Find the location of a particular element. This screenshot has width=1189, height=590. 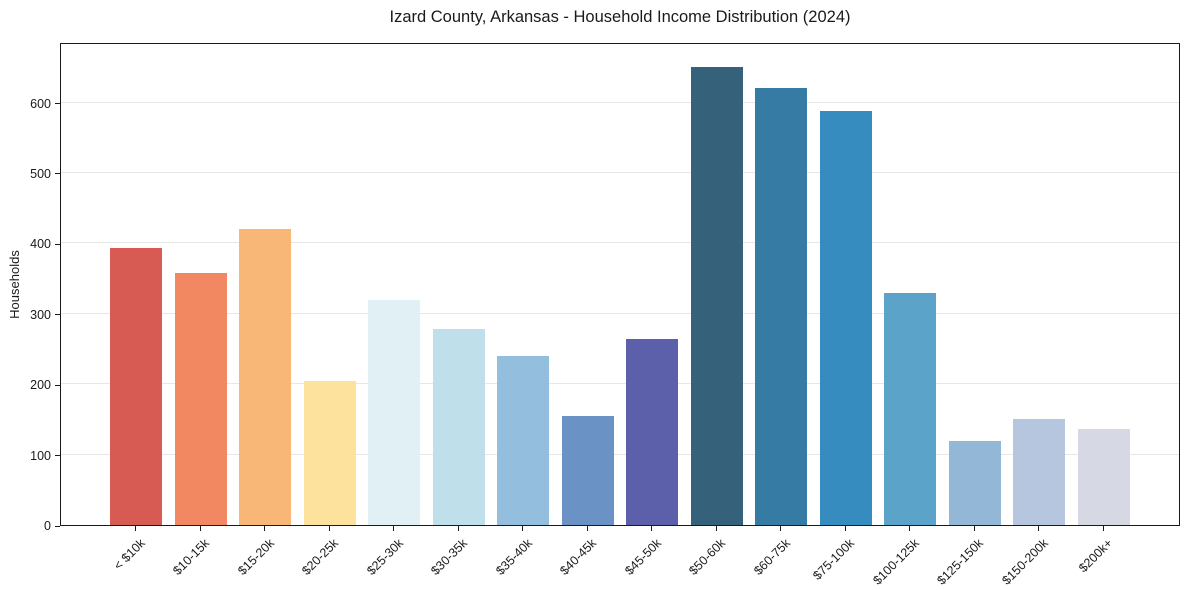

bar-$15-20k is located at coordinates (265, 376).